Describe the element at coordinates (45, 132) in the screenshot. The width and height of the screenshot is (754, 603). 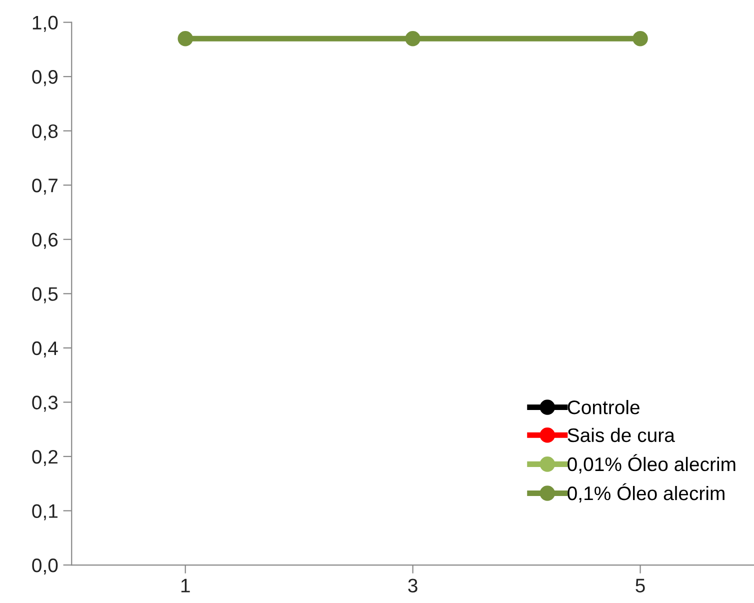
I see `y-tick-label: 0,8` at that location.